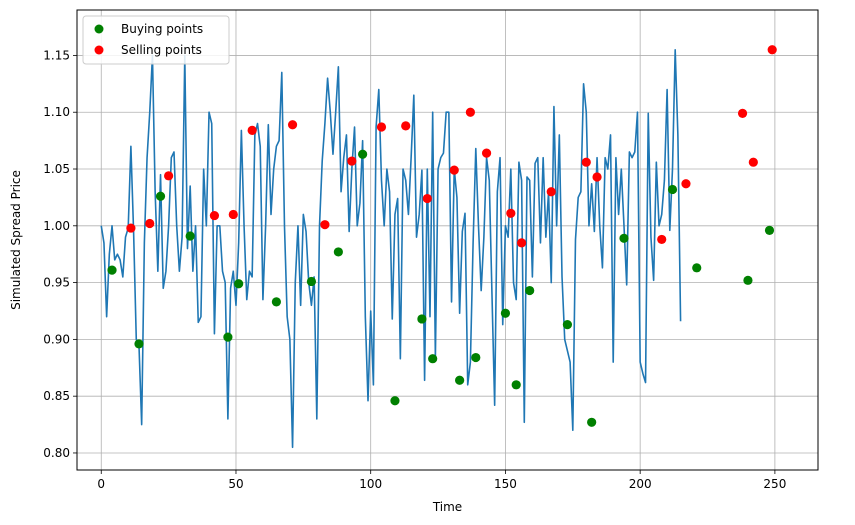 The width and height of the screenshot is (855, 525). Describe the element at coordinates (56, 339) in the screenshot. I see `y-tick-label: 0.90` at that location.